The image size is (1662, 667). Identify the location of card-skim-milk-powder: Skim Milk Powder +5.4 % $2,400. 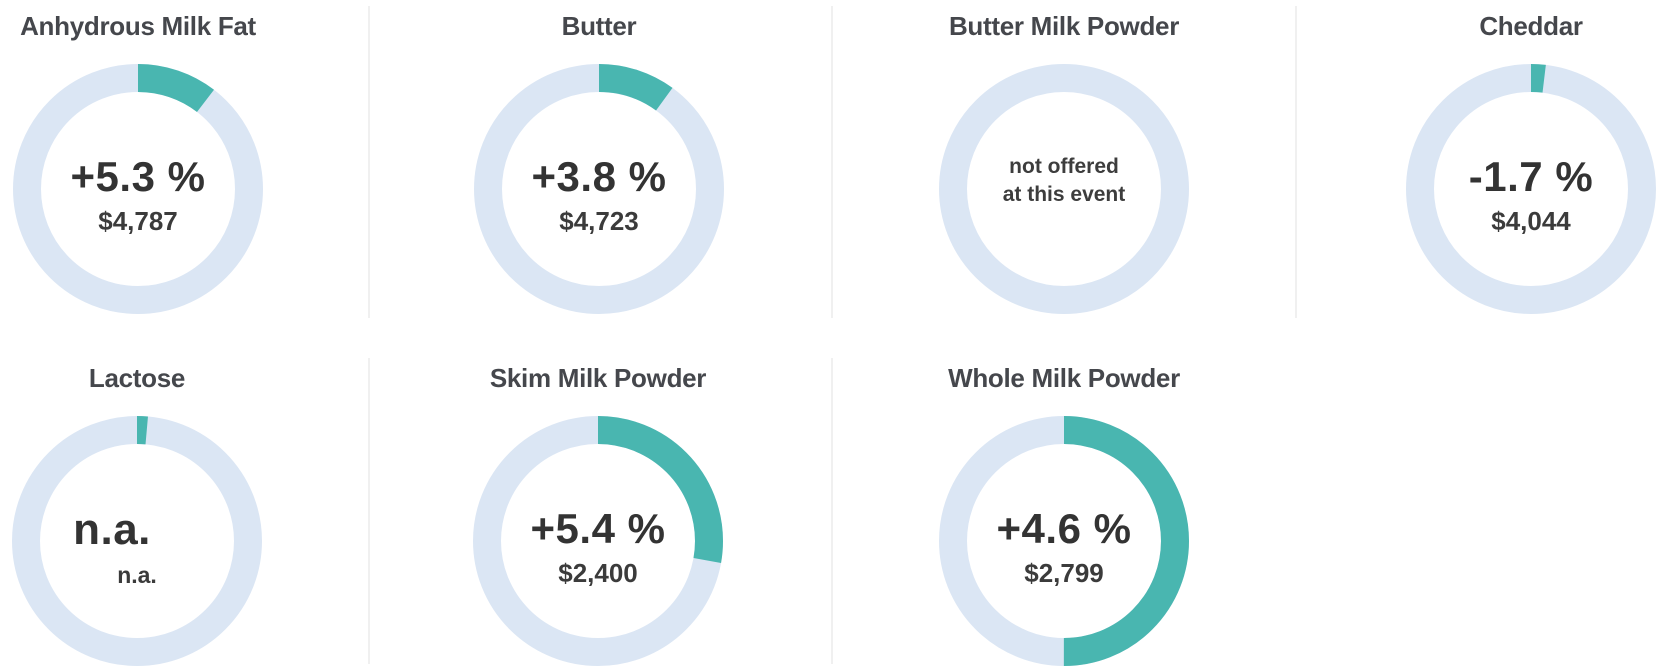
(598, 513).